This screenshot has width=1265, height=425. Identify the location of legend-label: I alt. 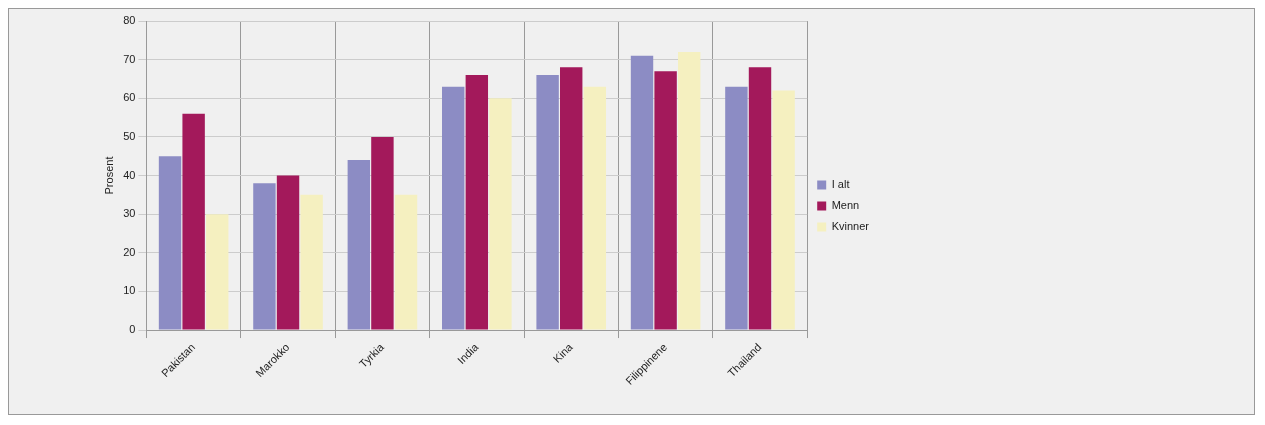
(840, 184).